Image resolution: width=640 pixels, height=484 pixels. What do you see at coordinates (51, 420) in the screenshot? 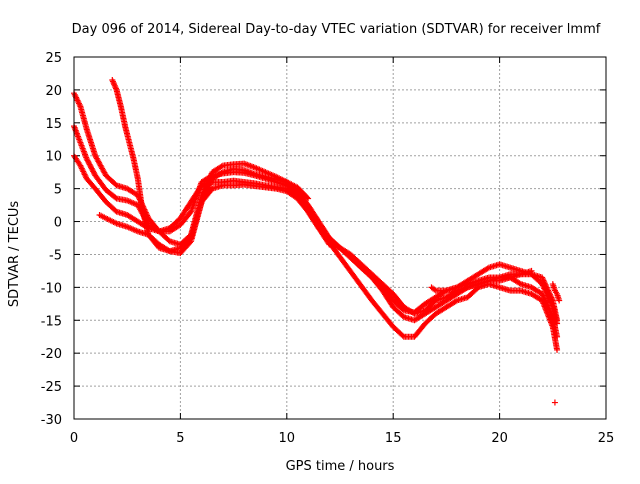
I see `y-tick-label: -30` at bounding box center [51, 420].